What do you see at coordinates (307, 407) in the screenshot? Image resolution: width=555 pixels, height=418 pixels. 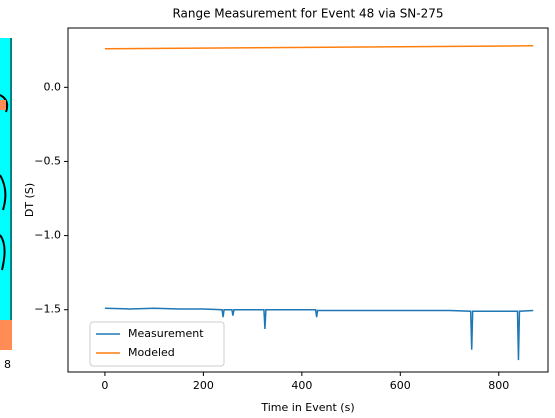 I see `x-axis-label: Time in Event (s)` at bounding box center [307, 407].